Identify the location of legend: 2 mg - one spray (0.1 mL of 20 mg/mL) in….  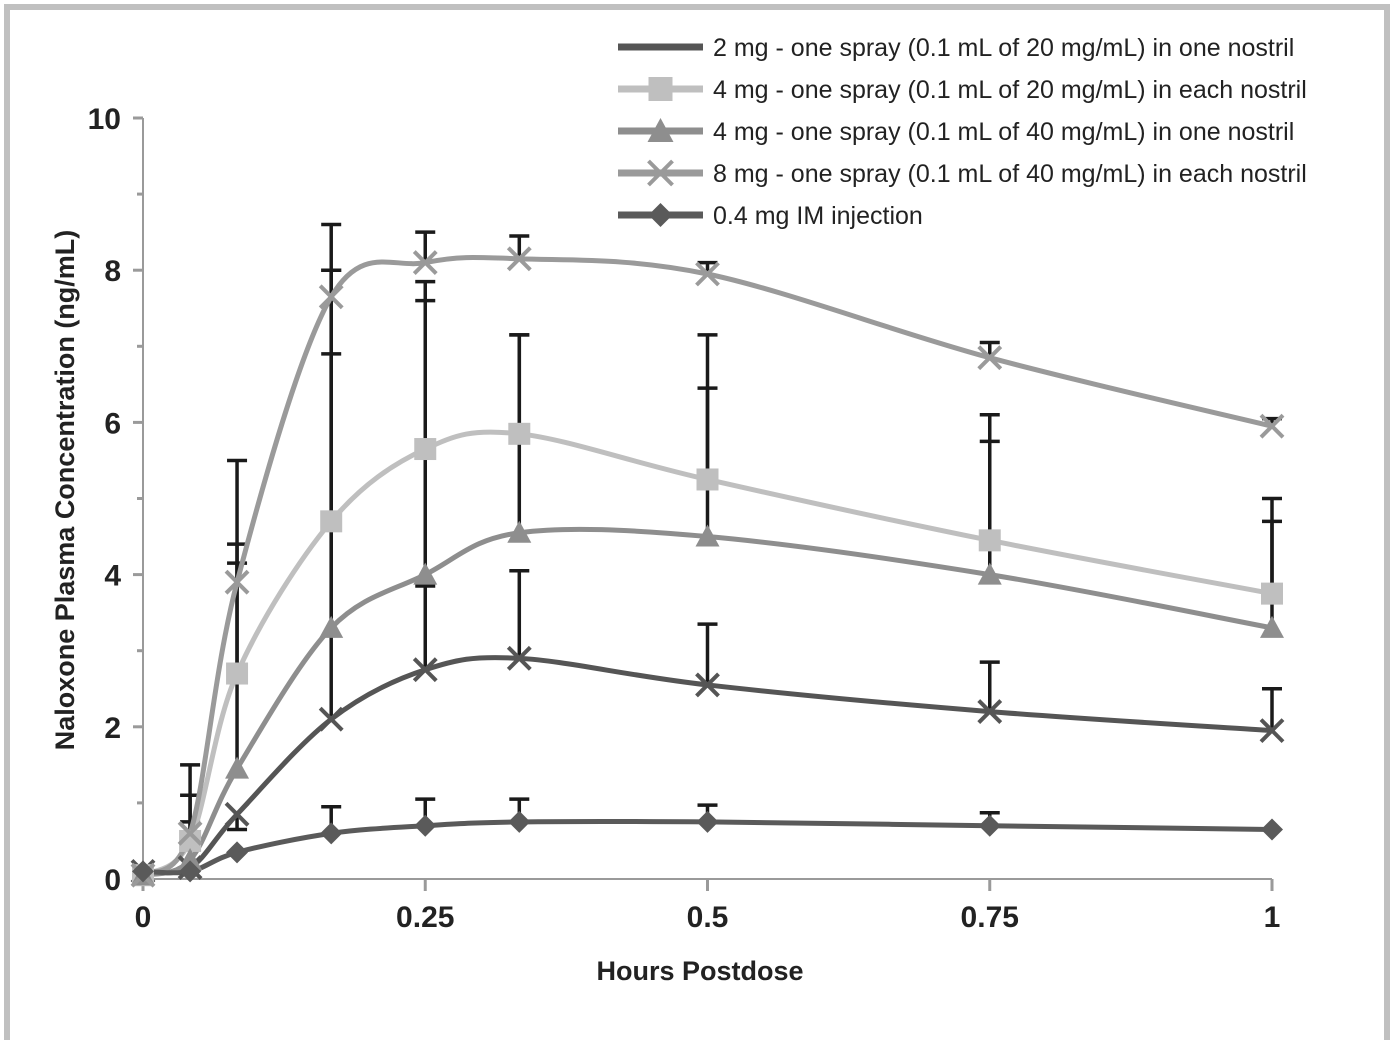
(962, 132).